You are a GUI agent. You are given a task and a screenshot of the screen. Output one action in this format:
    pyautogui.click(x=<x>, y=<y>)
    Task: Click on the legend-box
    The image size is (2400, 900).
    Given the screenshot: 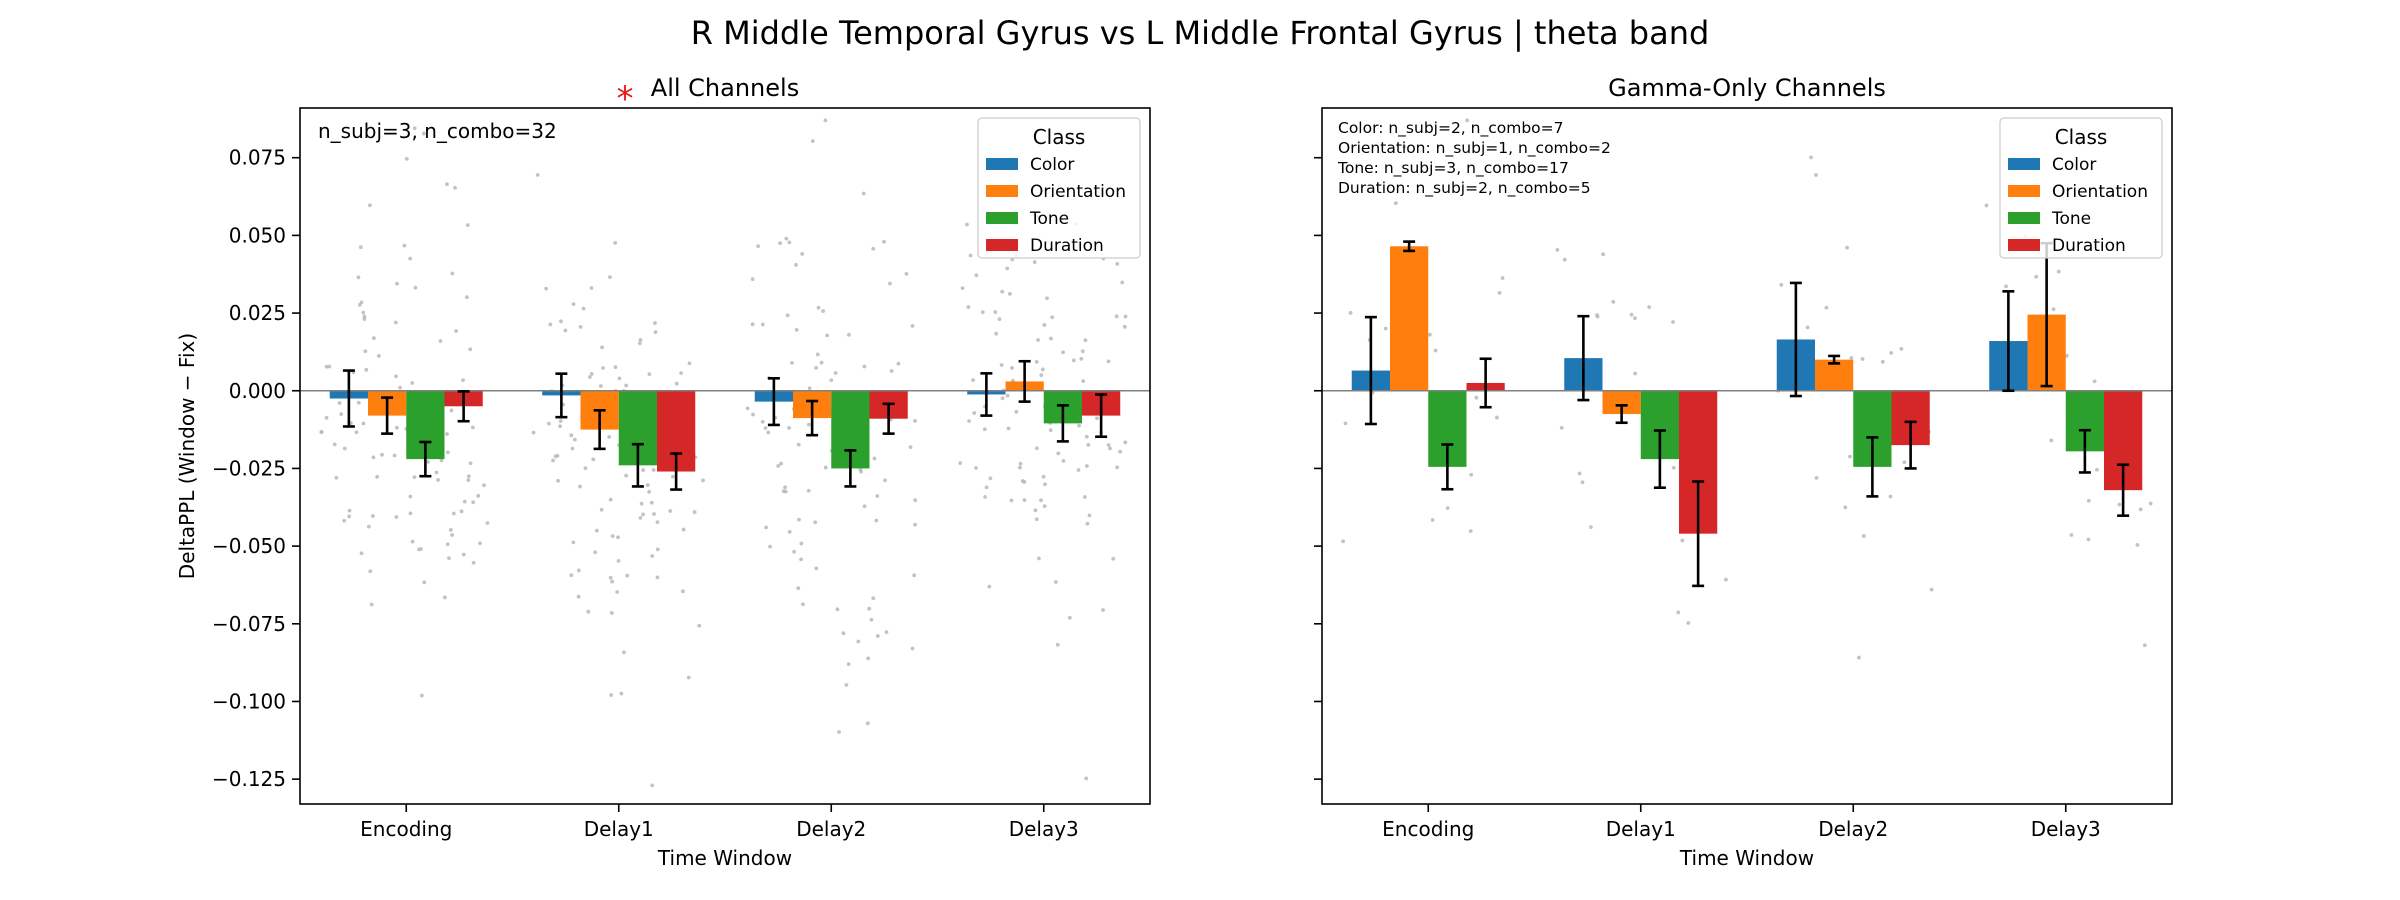 What is the action you would take?
    pyautogui.click(x=2081, y=188)
    